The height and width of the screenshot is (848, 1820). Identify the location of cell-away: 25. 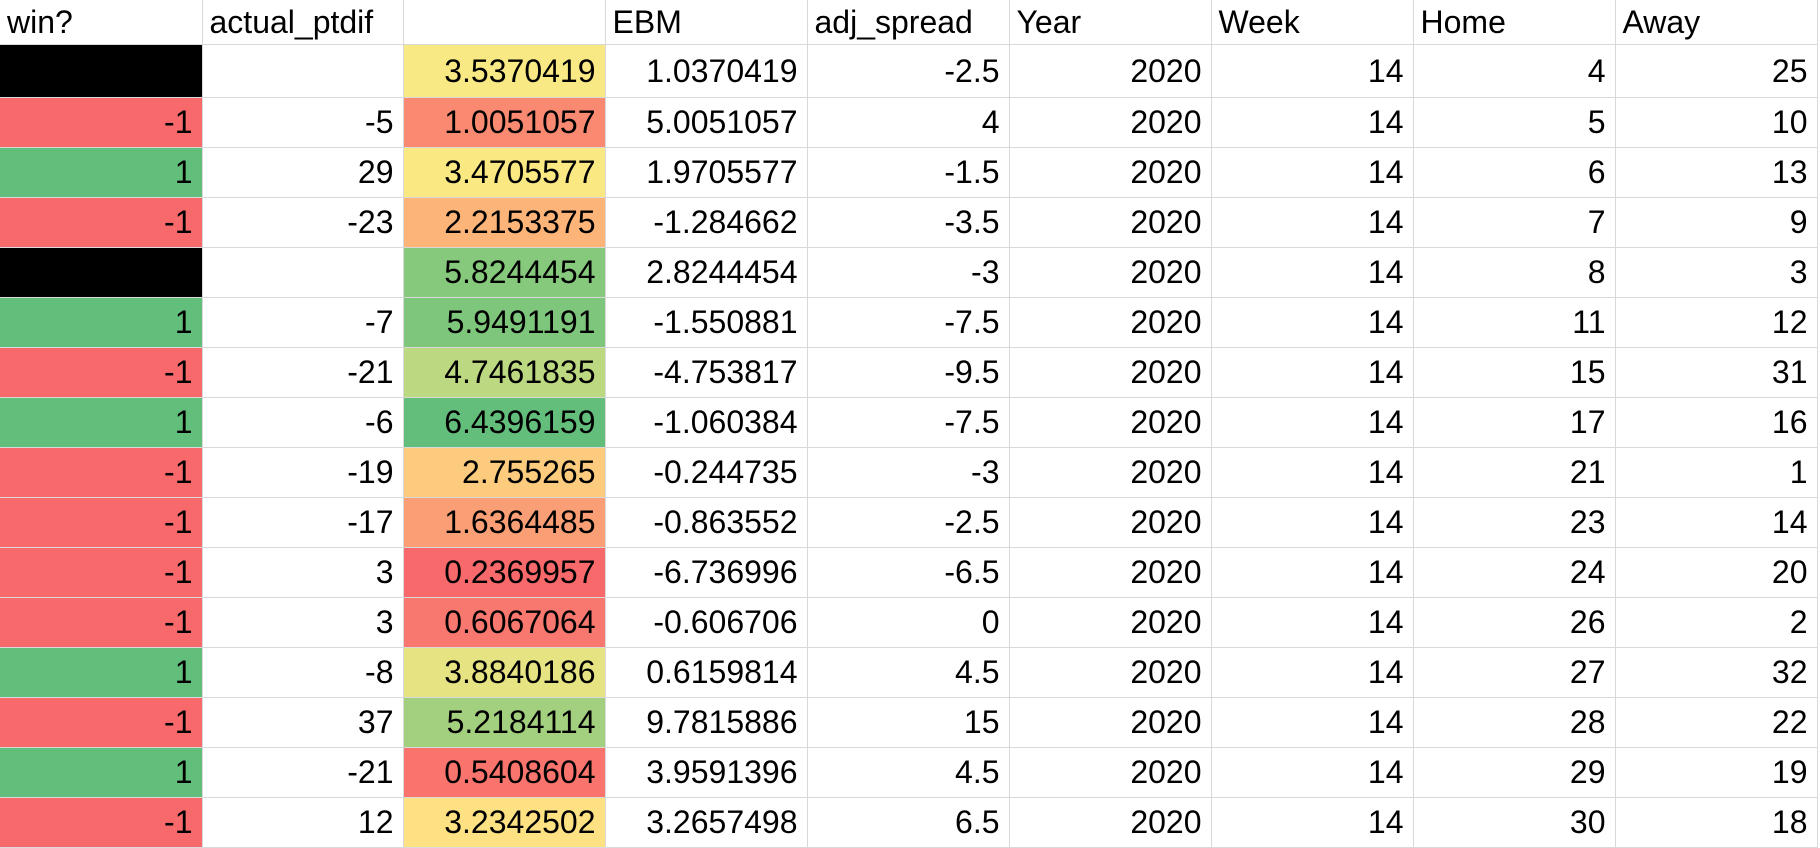
(1716, 71).